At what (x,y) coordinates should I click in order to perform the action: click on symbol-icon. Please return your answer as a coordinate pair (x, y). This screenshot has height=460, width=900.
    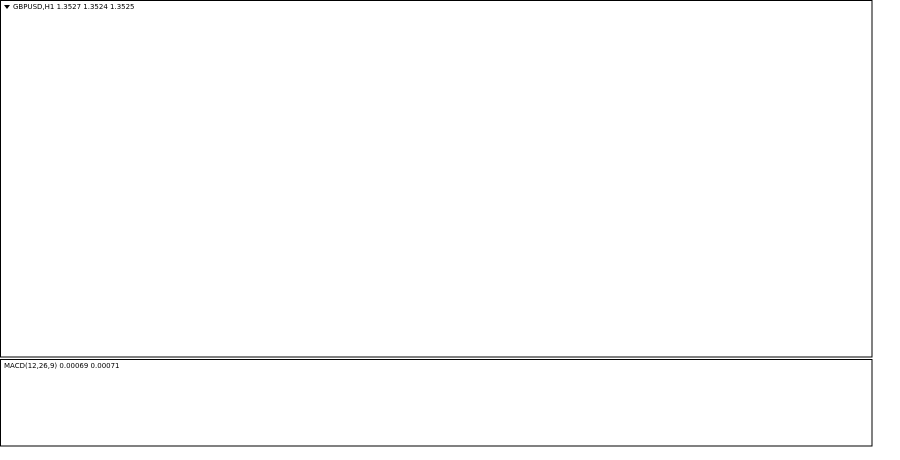
    Looking at the image, I should click on (7, 7).